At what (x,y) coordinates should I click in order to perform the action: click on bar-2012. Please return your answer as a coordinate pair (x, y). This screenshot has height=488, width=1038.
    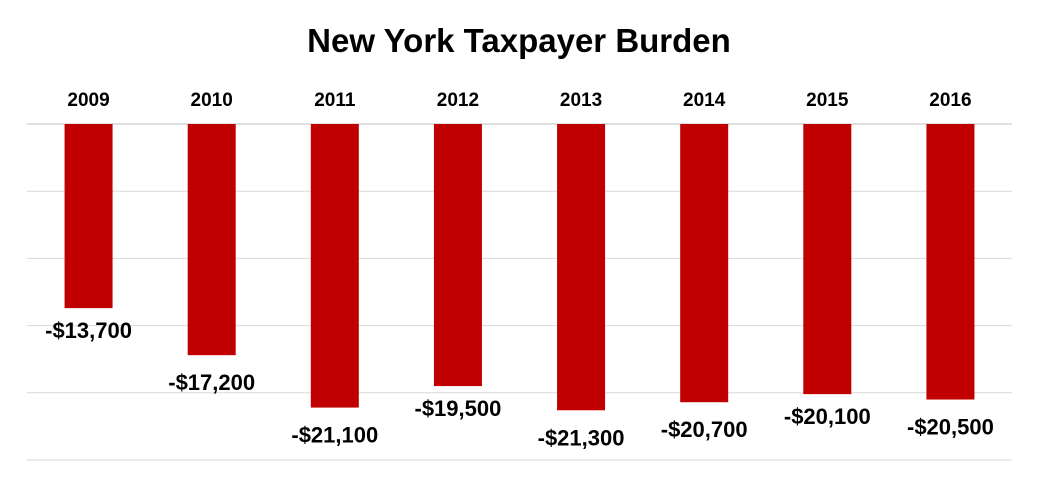
    Looking at the image, I should click on (457, 255).